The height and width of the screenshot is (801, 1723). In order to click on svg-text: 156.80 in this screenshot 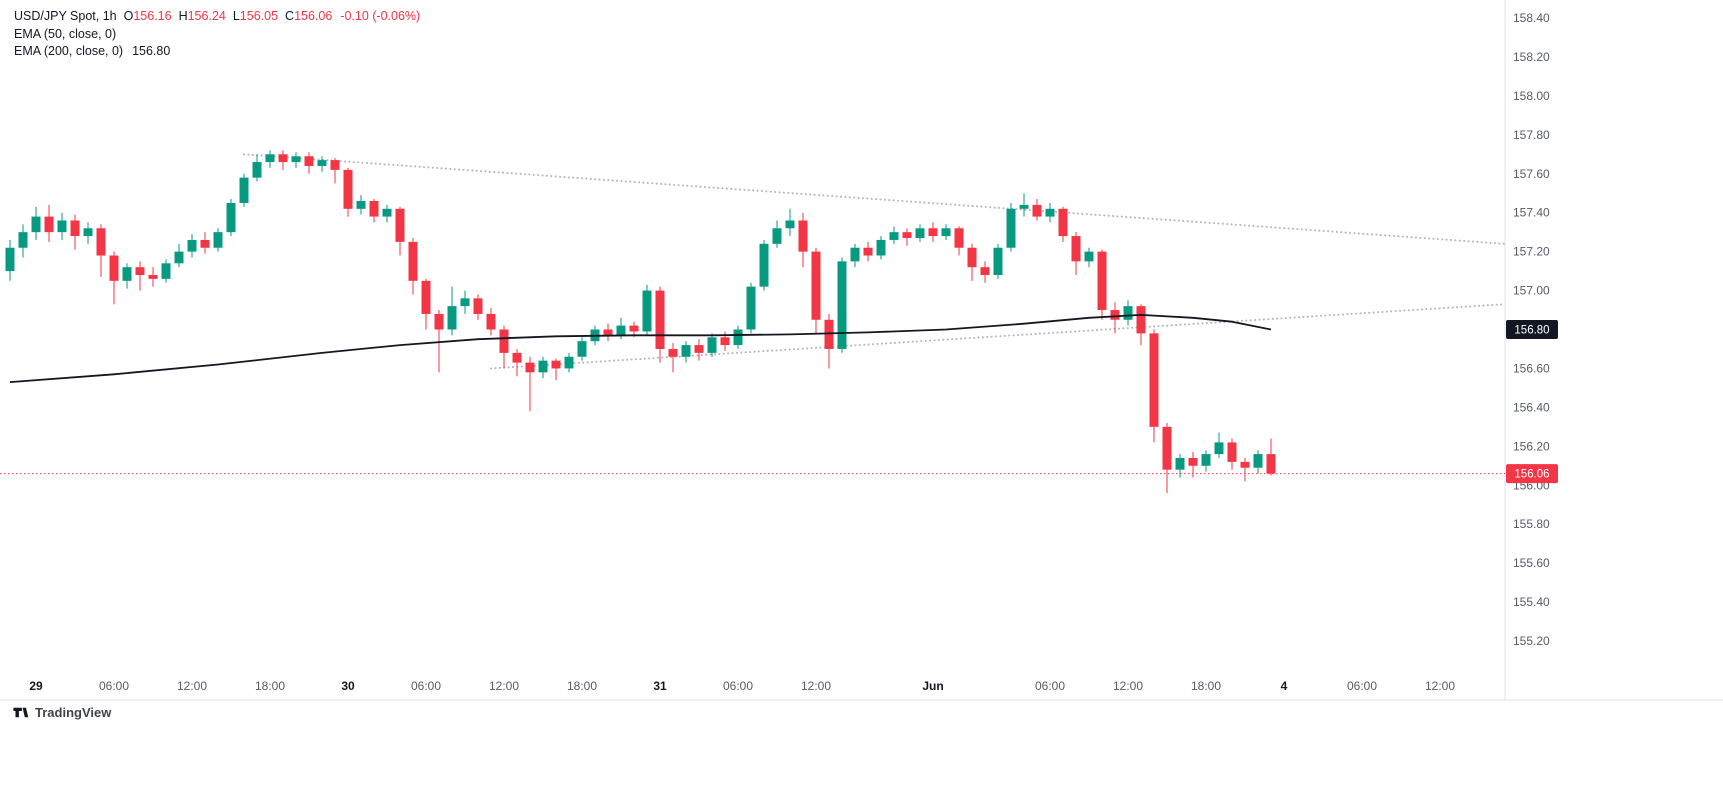, I will do `click(1531, 331)`.